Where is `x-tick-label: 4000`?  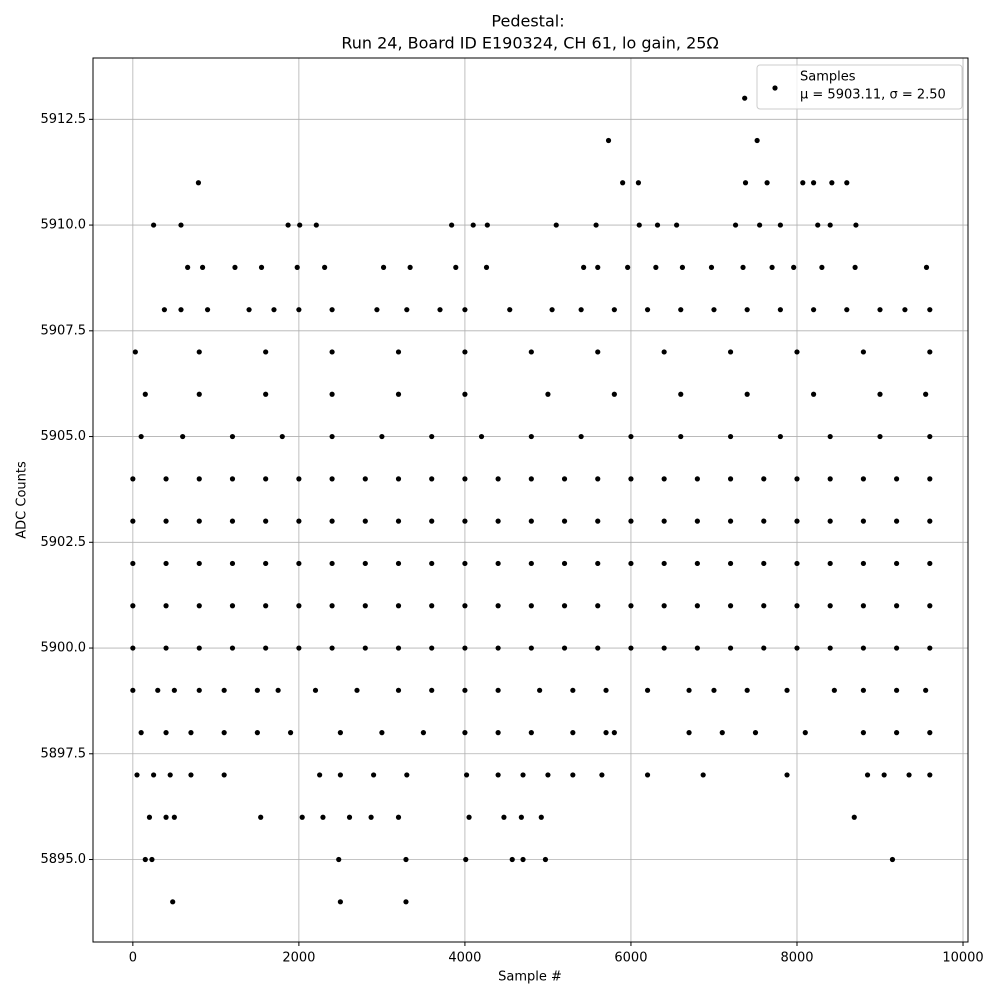
x-tick-label: 4000 is located at coordinates (464, 958).